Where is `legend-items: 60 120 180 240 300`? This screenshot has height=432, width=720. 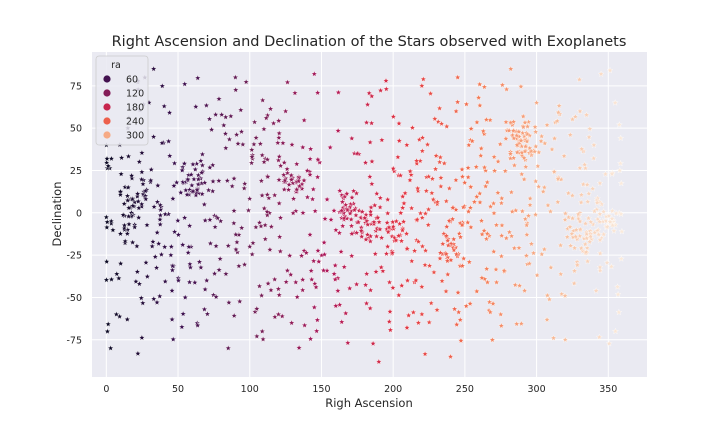
legend-items: 60 120 180 240 300 is located at coordinates (123, 108).